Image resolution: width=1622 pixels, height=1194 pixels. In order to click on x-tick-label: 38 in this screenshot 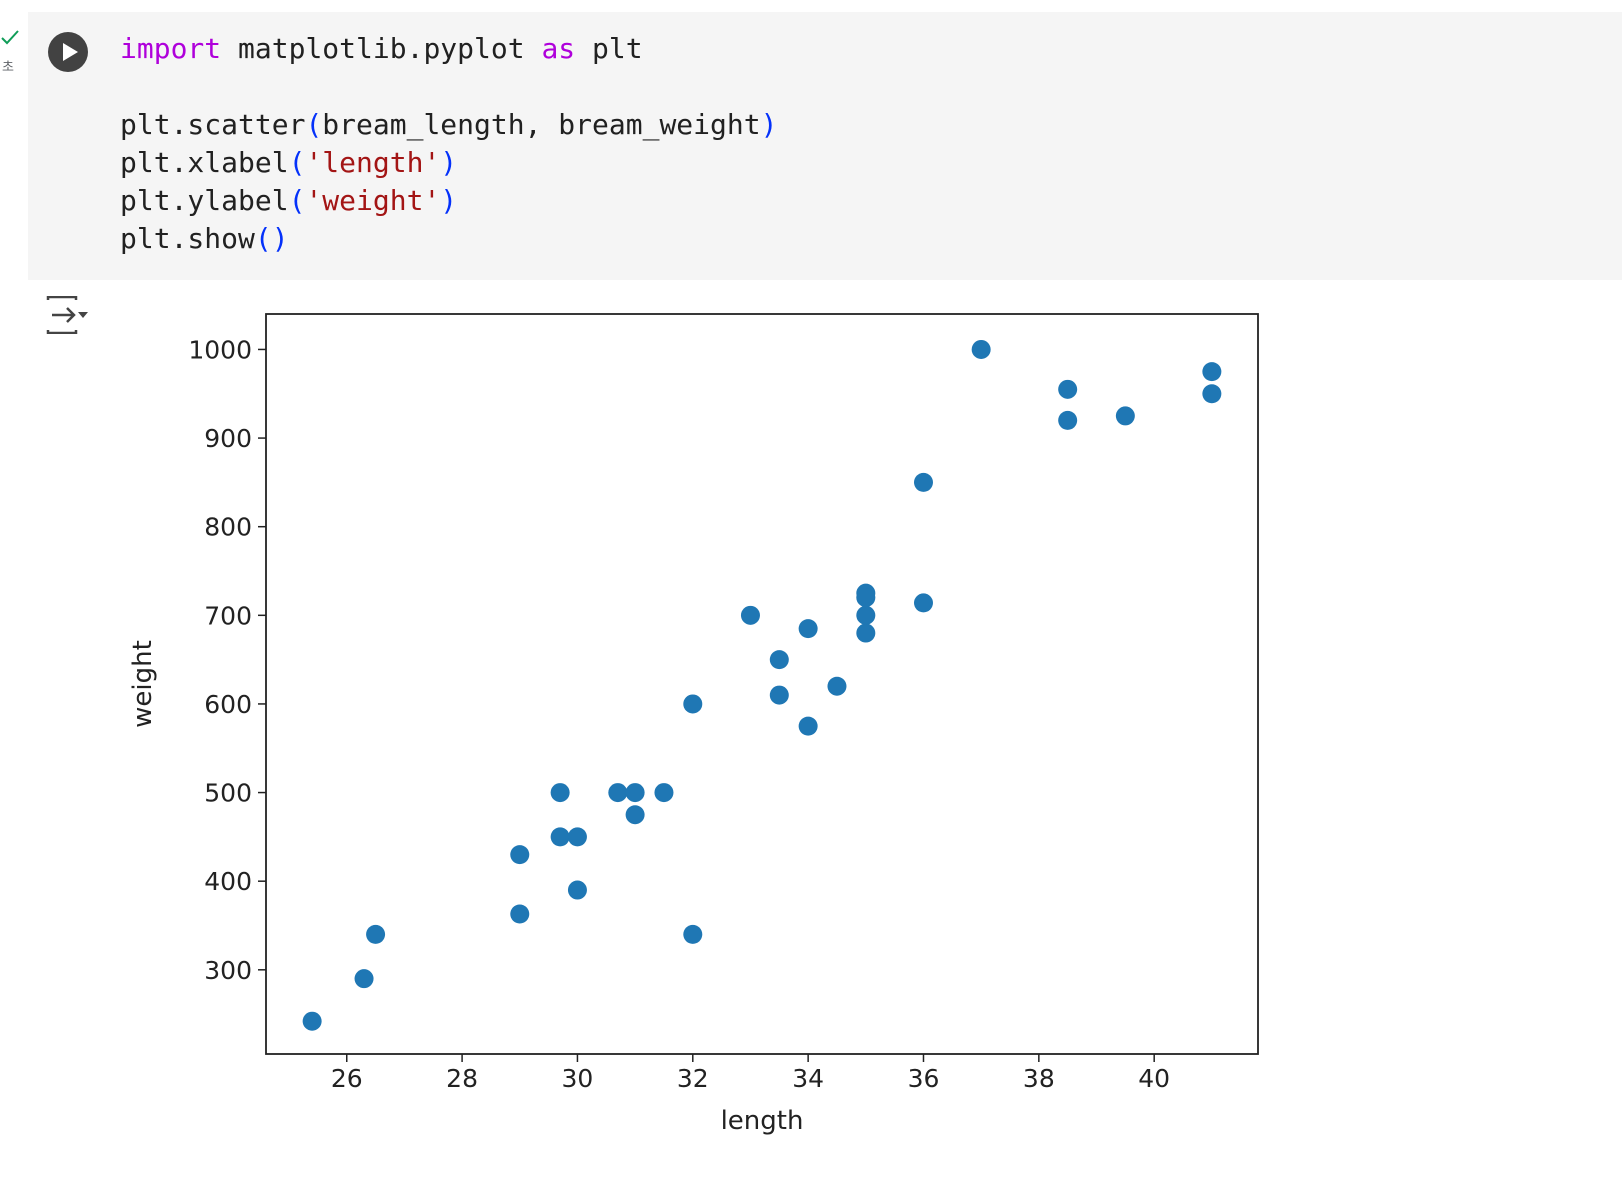, I will do `click(1039, 1078)`.